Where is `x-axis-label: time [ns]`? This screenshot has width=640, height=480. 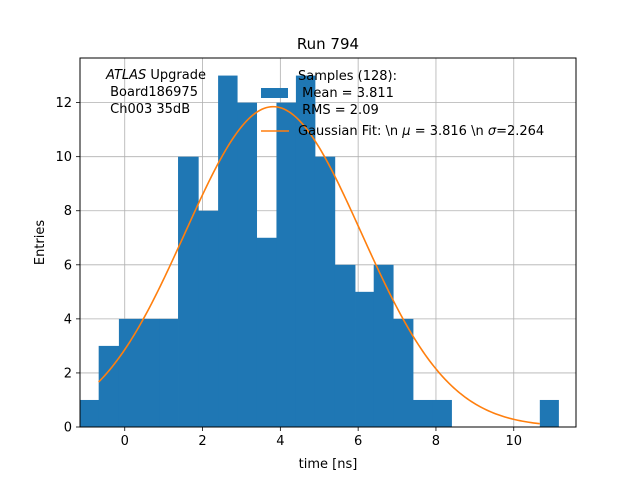
x-axis-label: time [ns] is located at coordinates (328, 464).